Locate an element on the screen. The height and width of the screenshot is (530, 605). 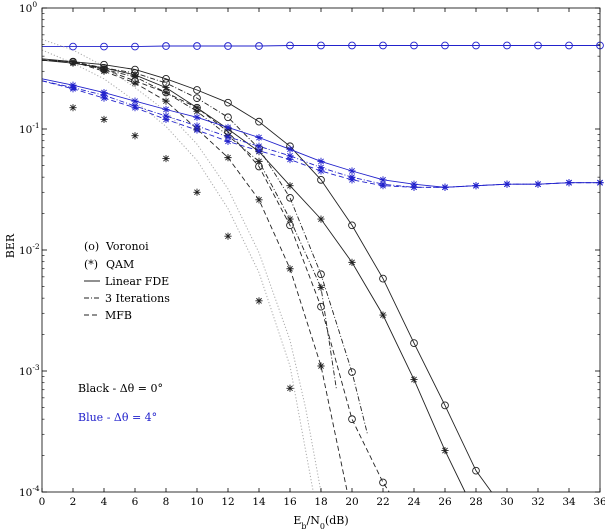
x-tick-label: 32 is located at coordinates (537, 502).